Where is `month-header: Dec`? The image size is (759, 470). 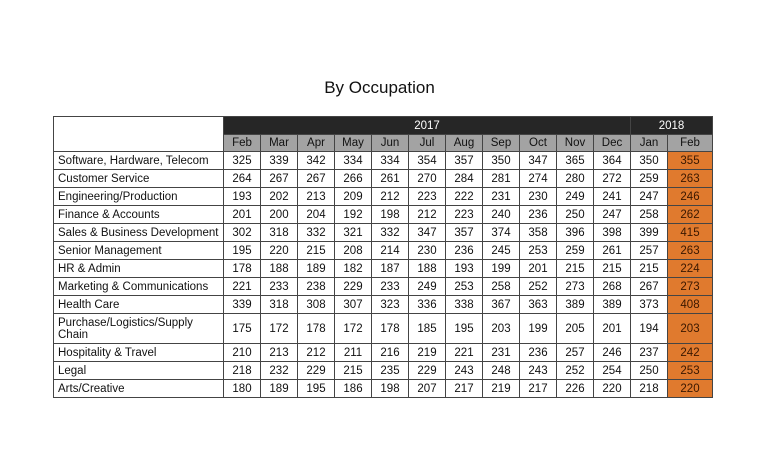
month-header: Dec is located at coordinates (612, 143).